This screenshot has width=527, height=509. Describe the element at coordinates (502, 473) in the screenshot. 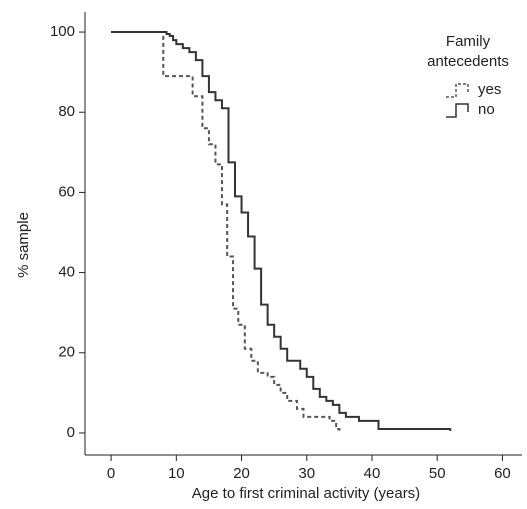

I see `x-tick-label: 60` at that location.